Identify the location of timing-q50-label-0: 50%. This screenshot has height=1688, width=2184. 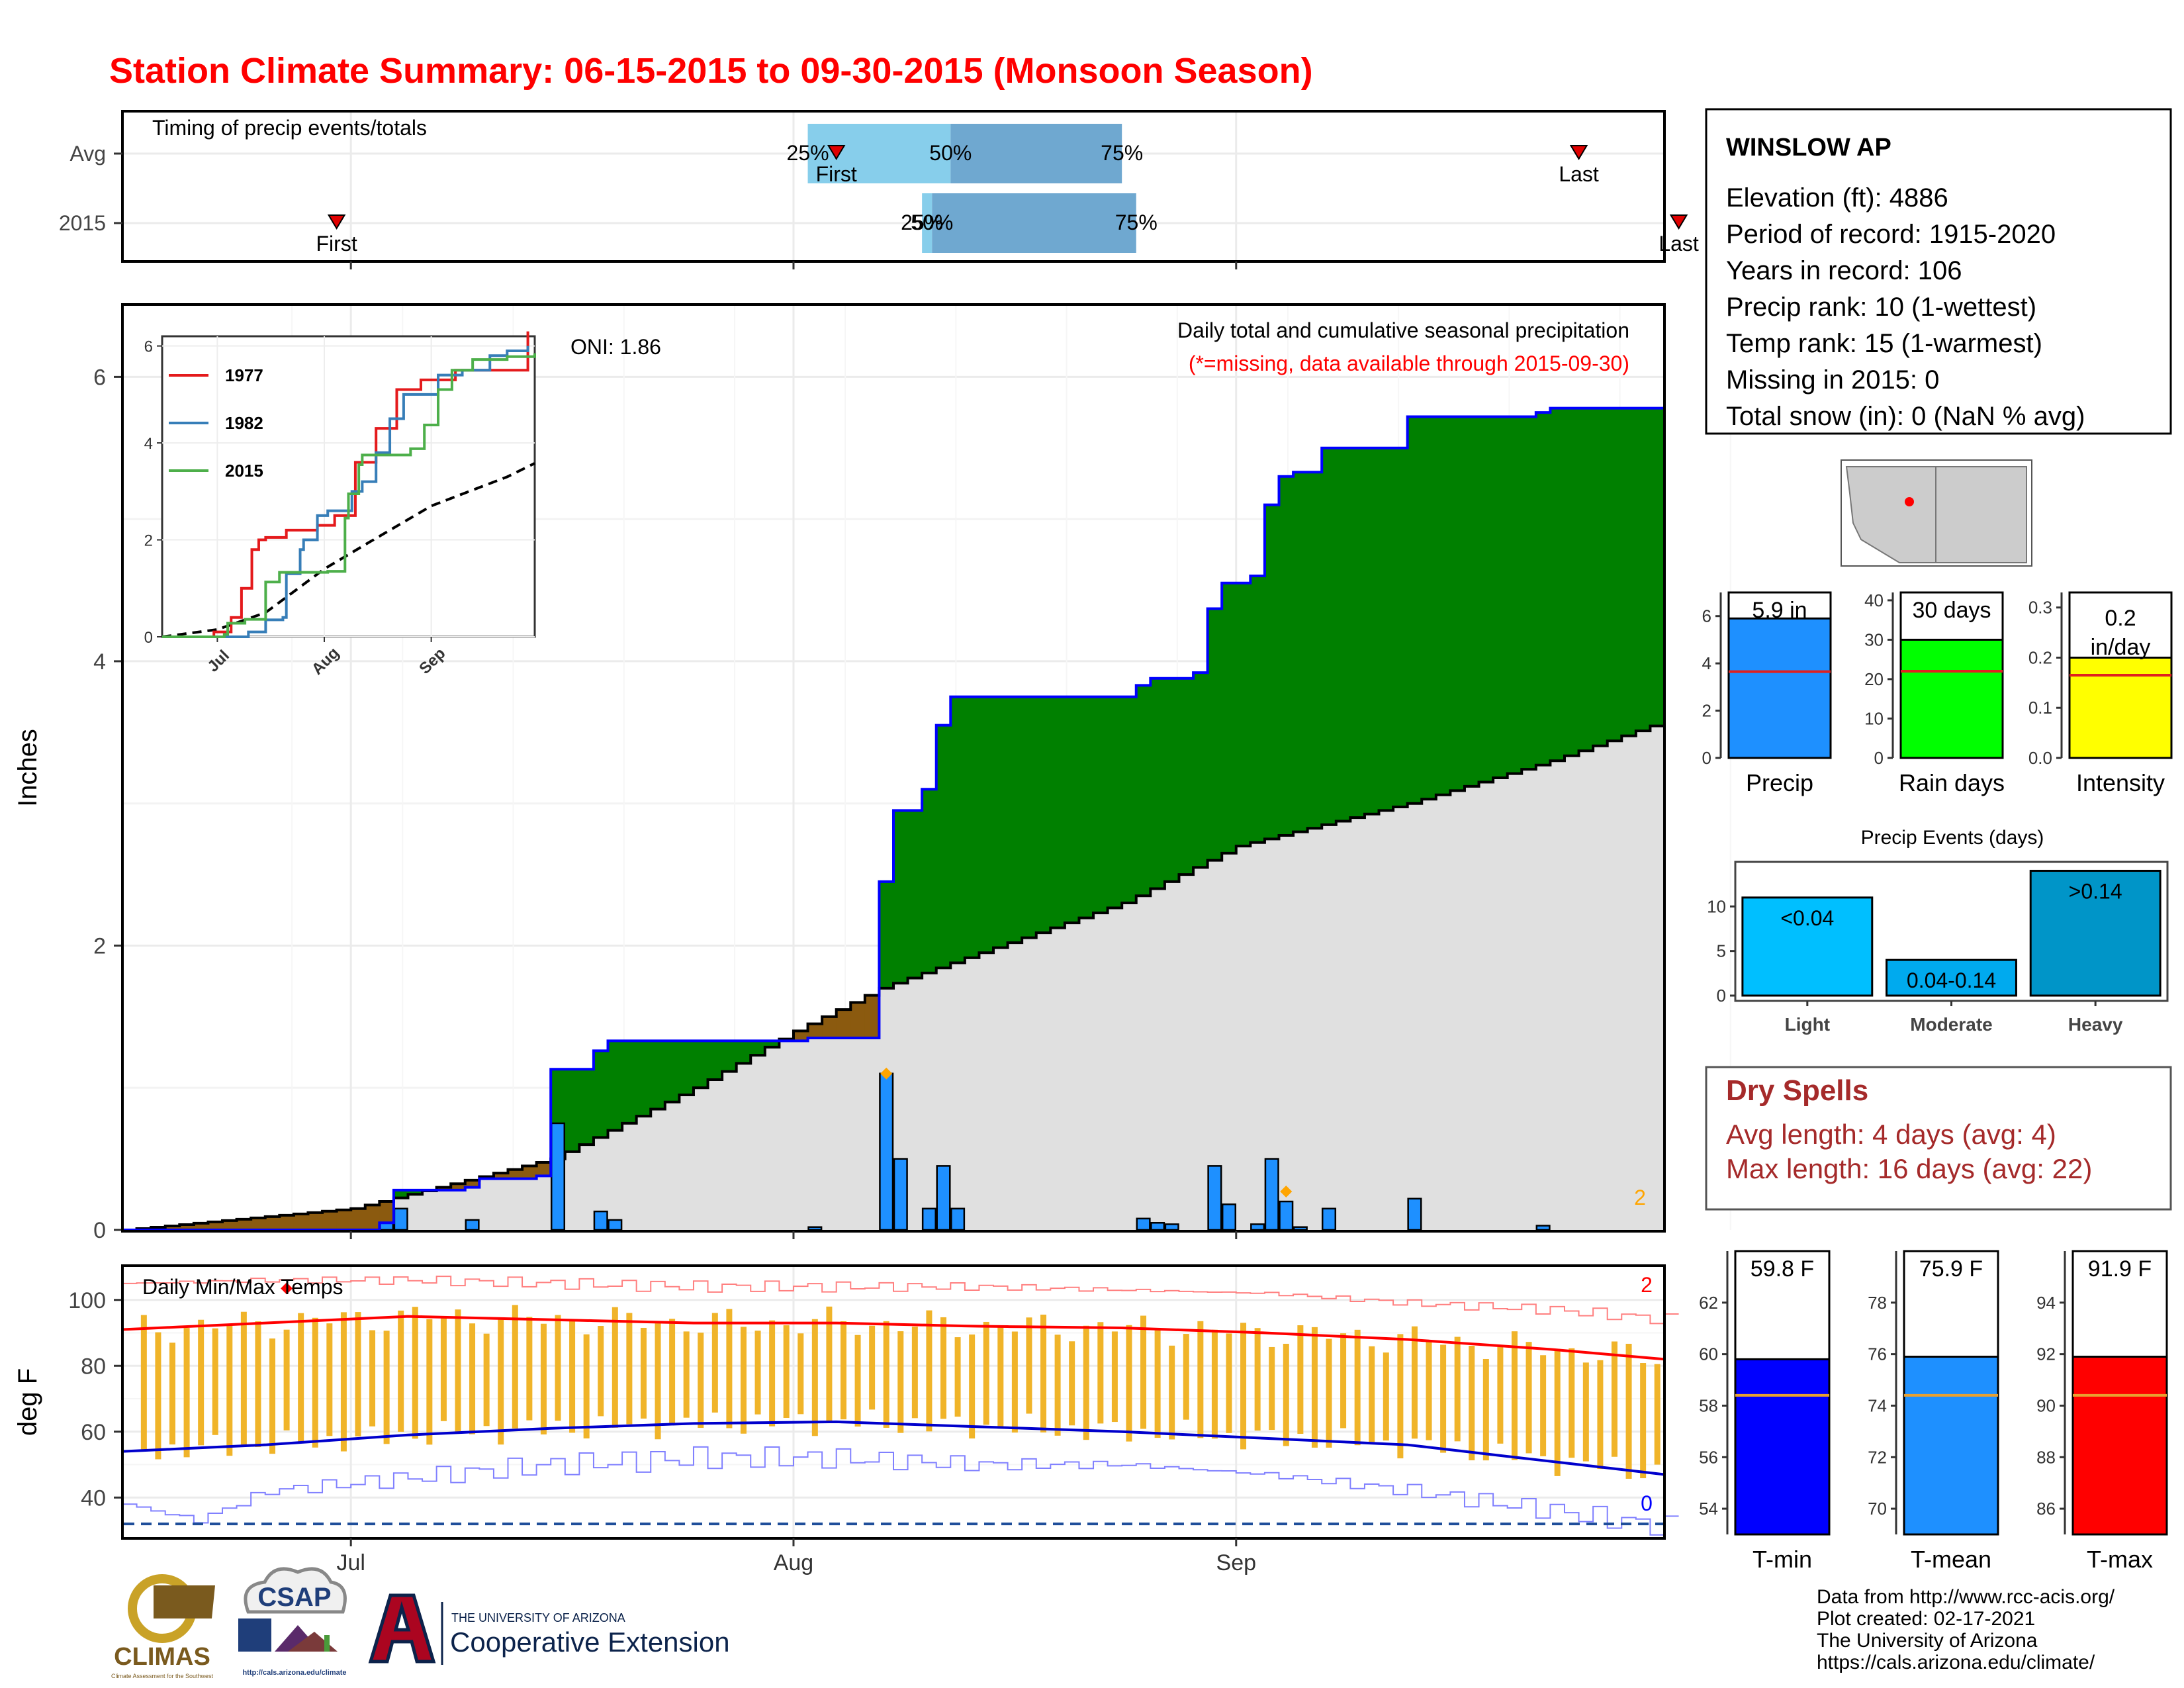
(950, 153).